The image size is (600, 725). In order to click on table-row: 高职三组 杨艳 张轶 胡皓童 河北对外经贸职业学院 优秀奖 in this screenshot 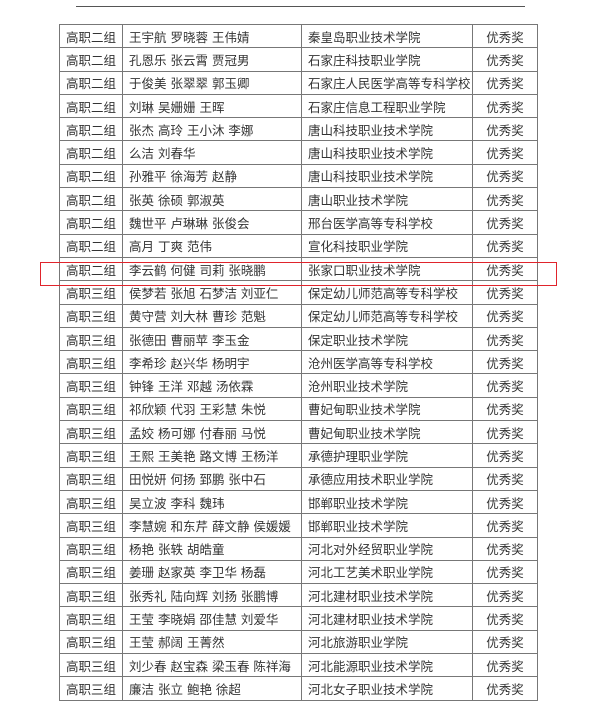, I will do `click(298, 548)`.